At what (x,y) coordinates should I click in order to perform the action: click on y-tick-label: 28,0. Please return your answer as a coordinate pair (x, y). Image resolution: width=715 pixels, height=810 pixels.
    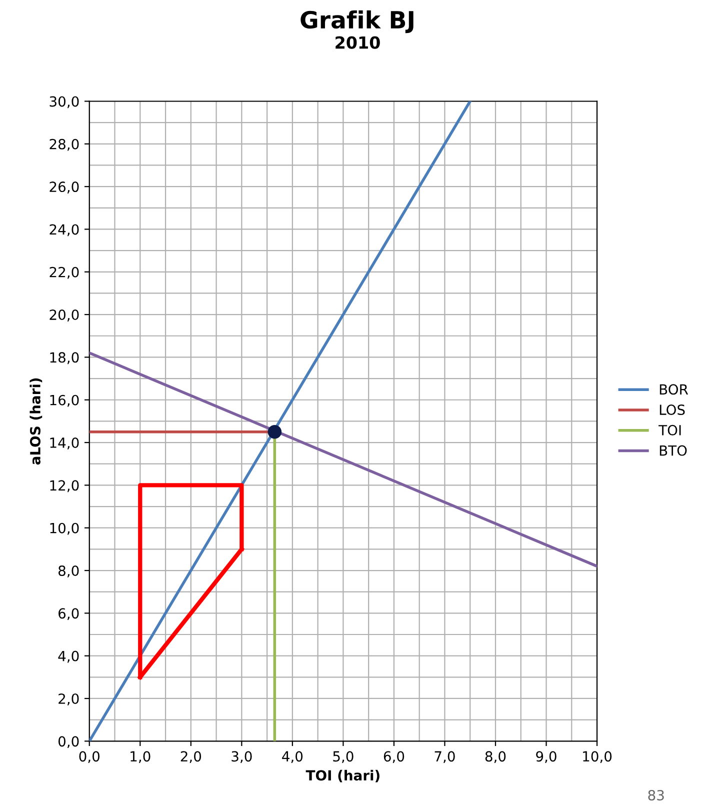
    Looking at the image, I should click on (64, 144).